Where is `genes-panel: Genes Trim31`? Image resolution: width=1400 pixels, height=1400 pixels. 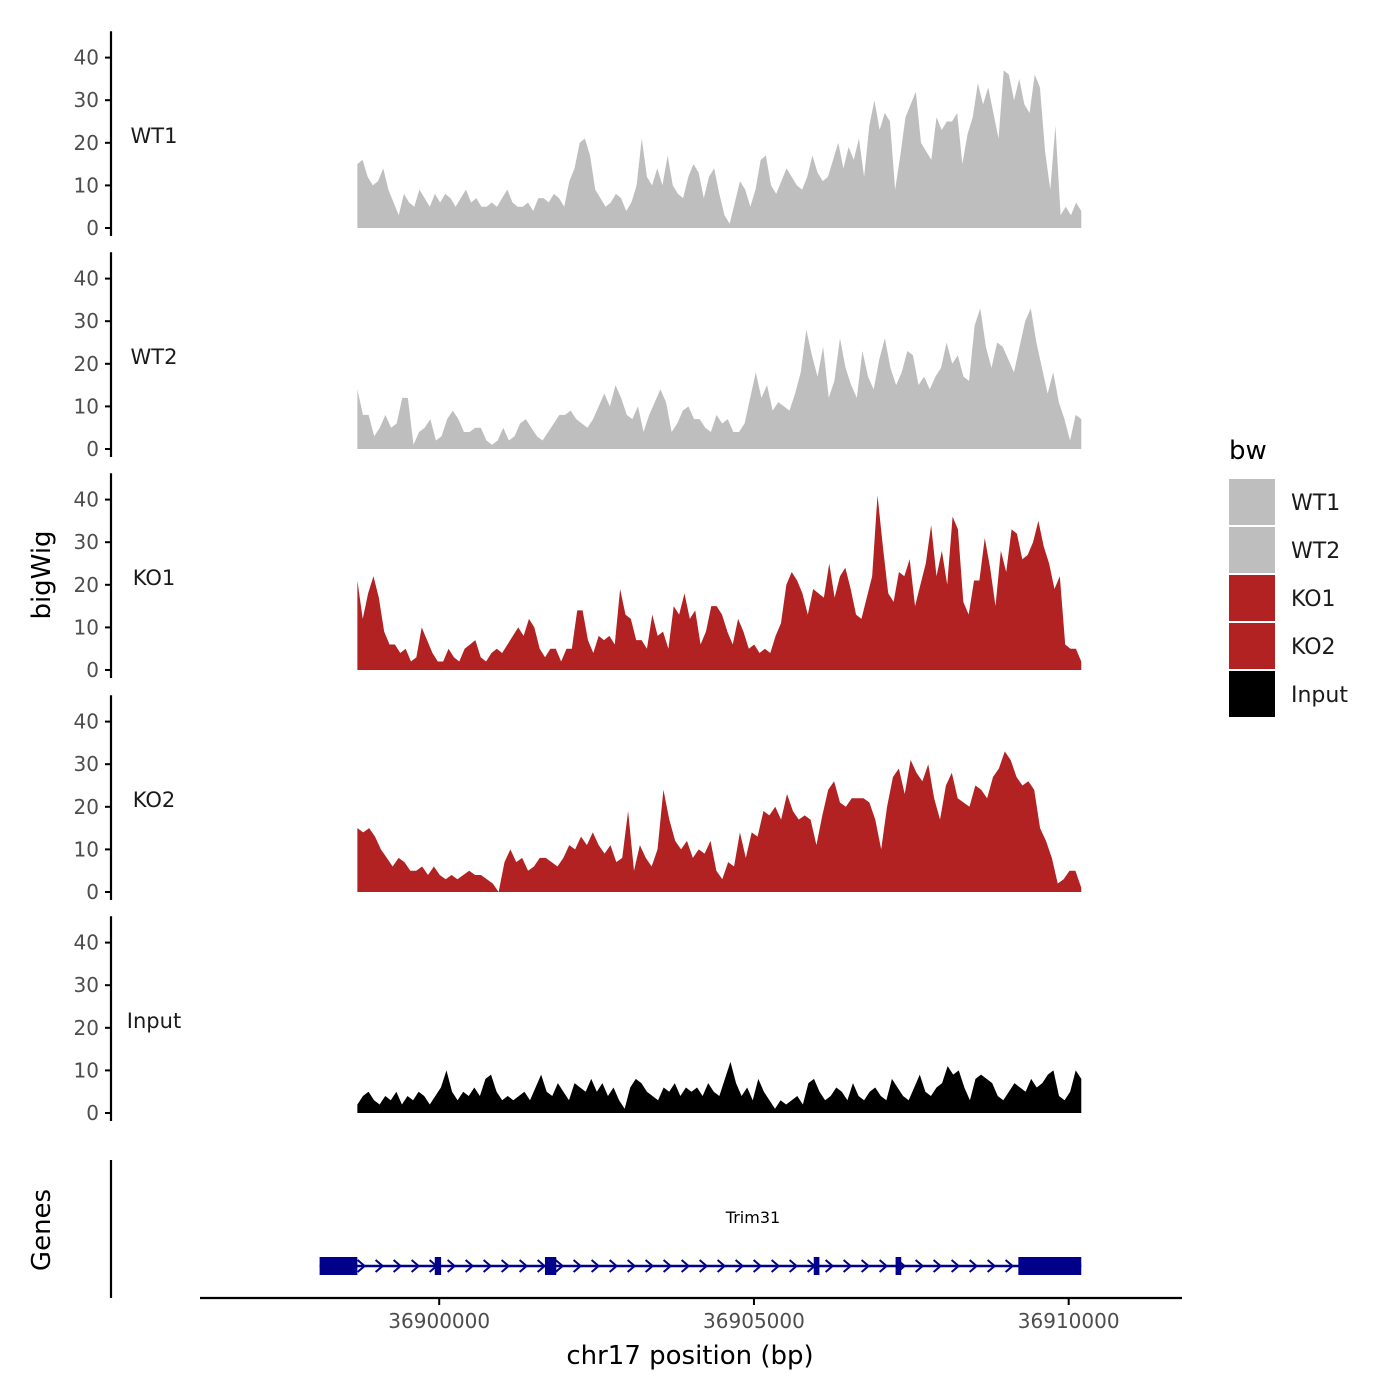 genes-panel: Genes Trim31 is located at coordinates (554, 1229).